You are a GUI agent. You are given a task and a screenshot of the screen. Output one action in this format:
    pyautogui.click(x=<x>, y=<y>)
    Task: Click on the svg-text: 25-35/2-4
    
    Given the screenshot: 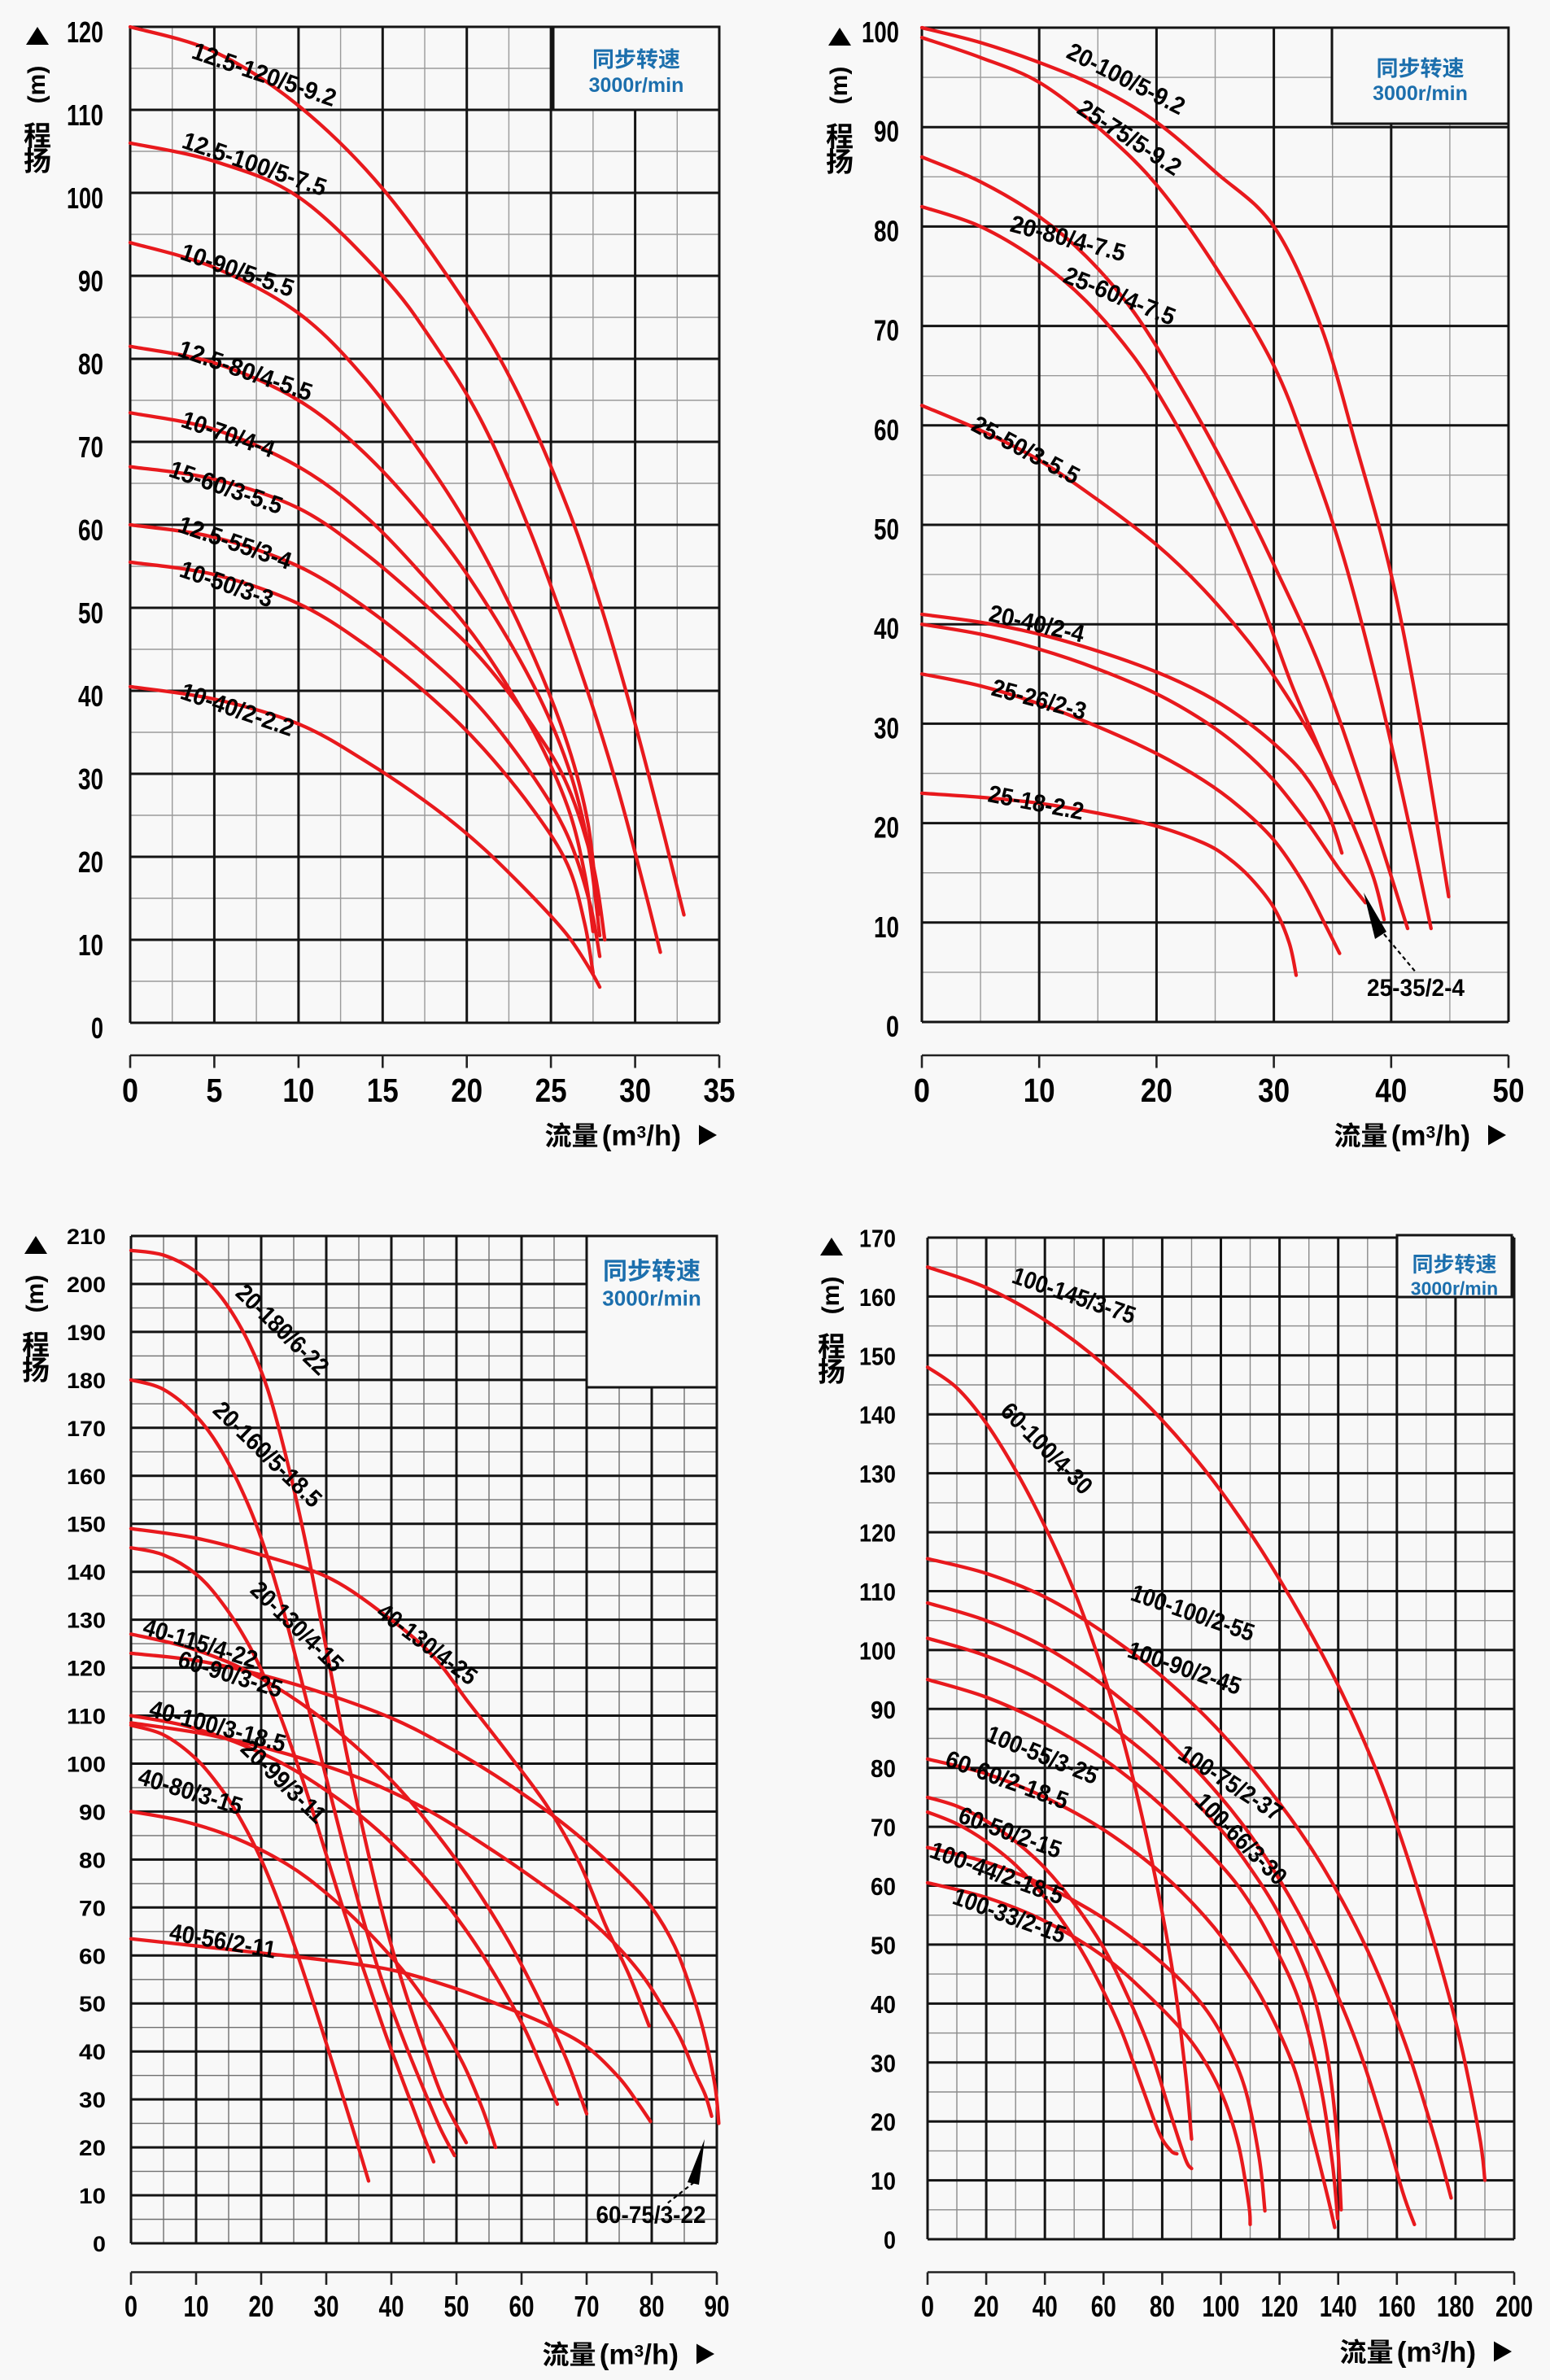 What is the action you would take?
    pyautogui.click(x=1416, y=989)
    